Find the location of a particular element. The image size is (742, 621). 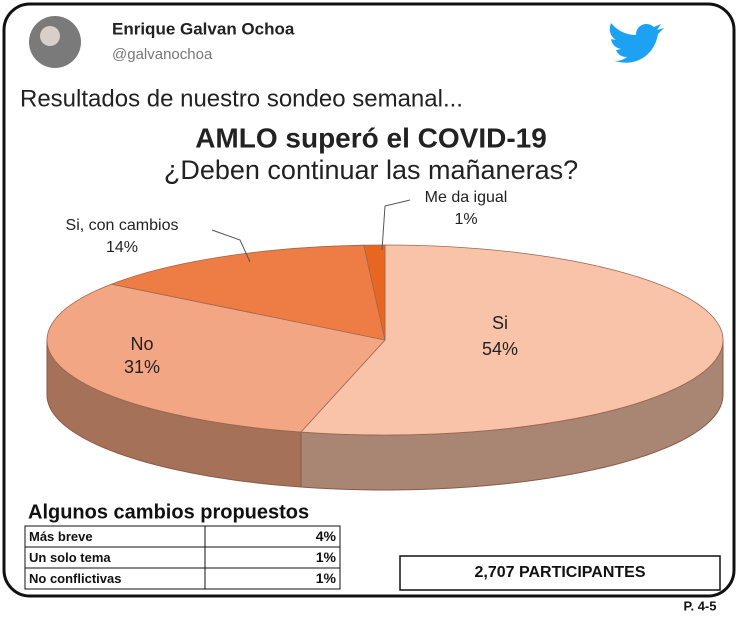

slice-value: 54% is located at coordinates (500, 349).